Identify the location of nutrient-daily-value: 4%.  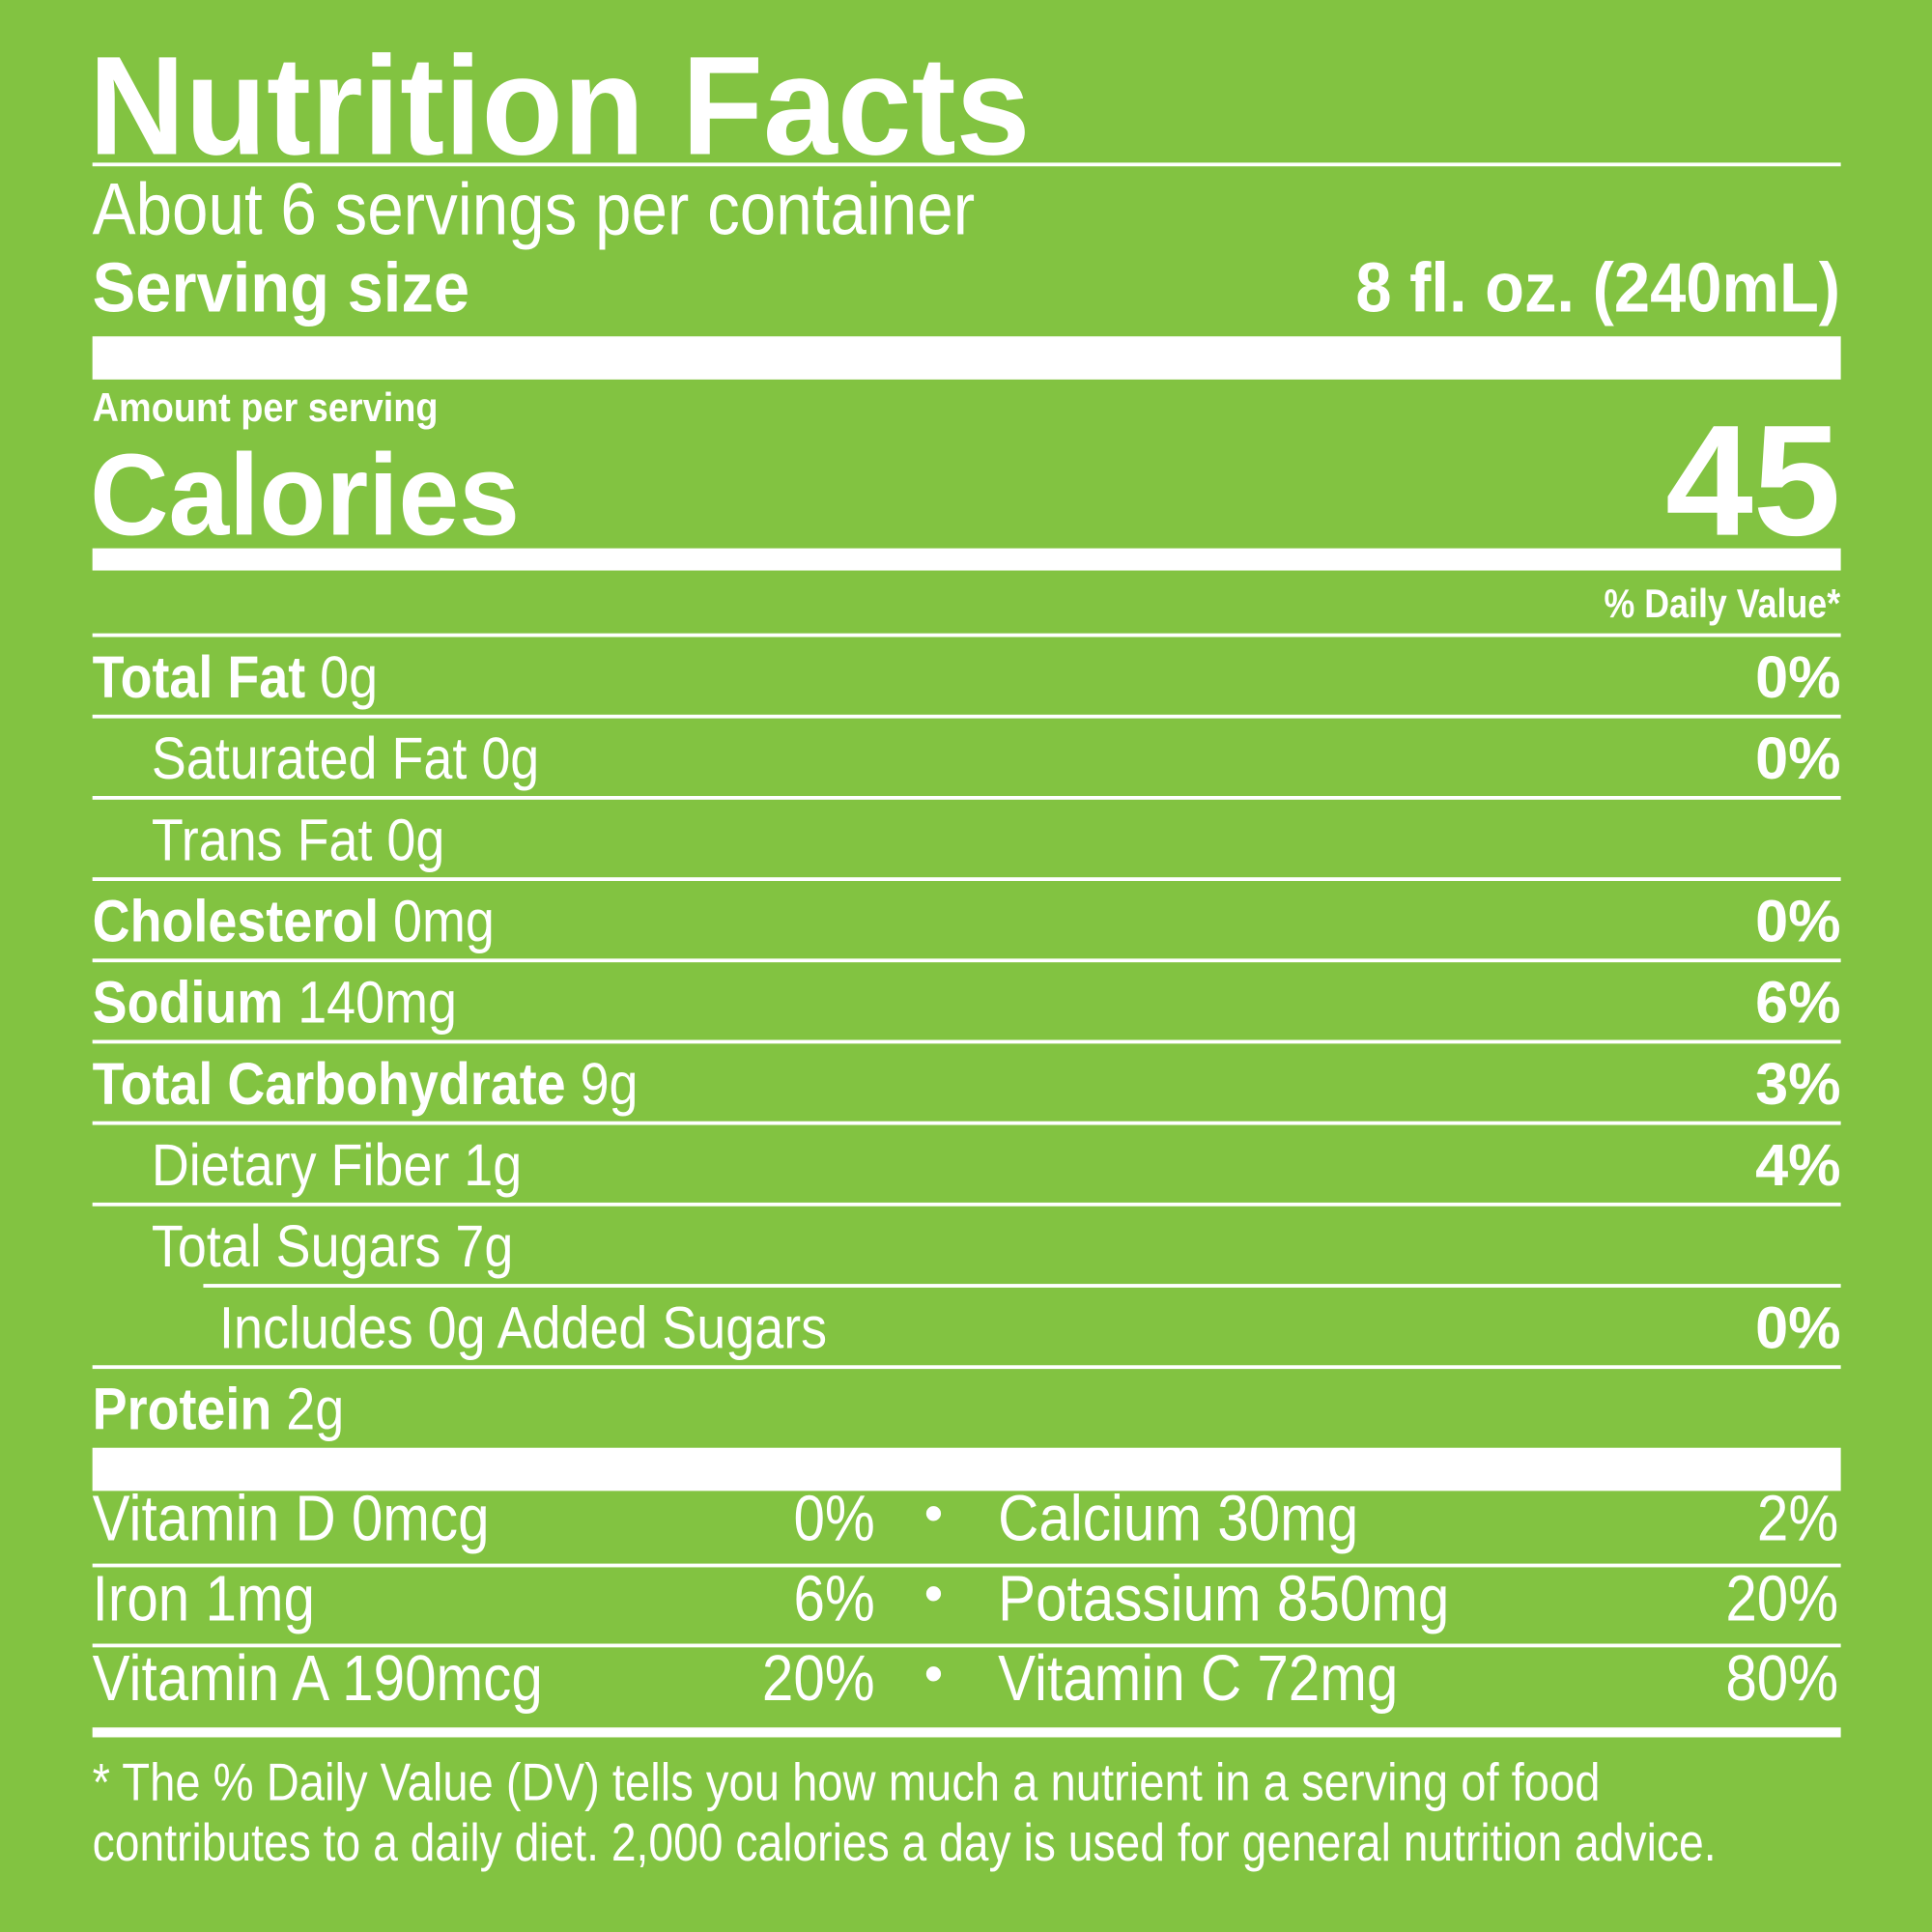
(1798, 1166).